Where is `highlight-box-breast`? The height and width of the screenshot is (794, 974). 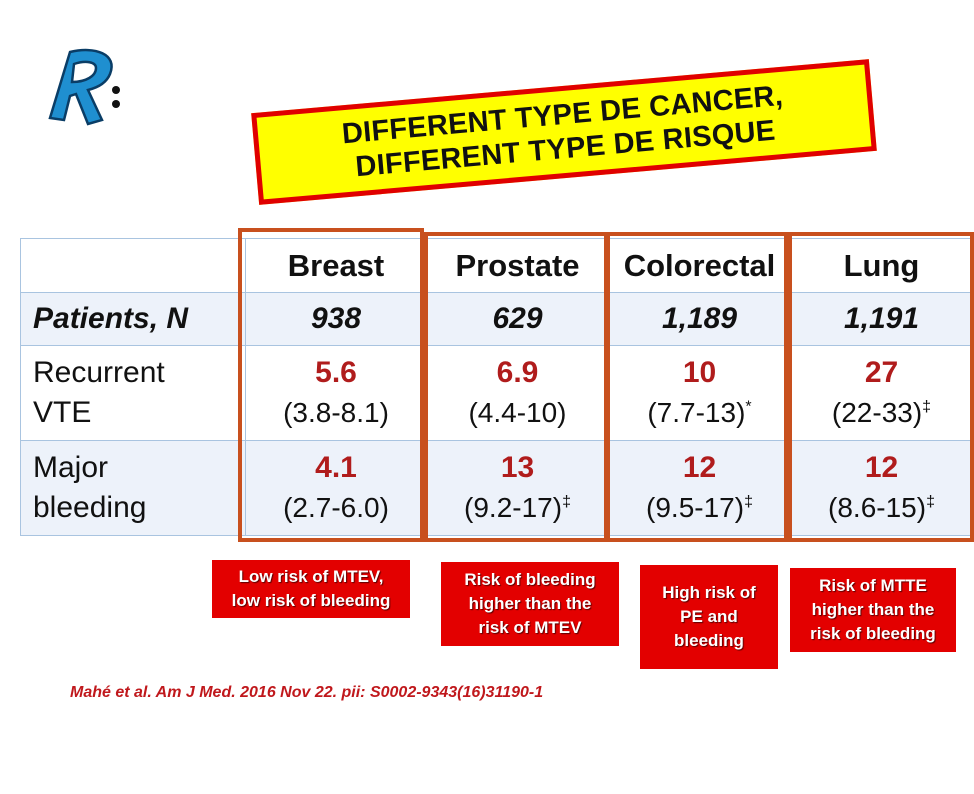
highlight-box-breast is located at coordinates (331, 385).